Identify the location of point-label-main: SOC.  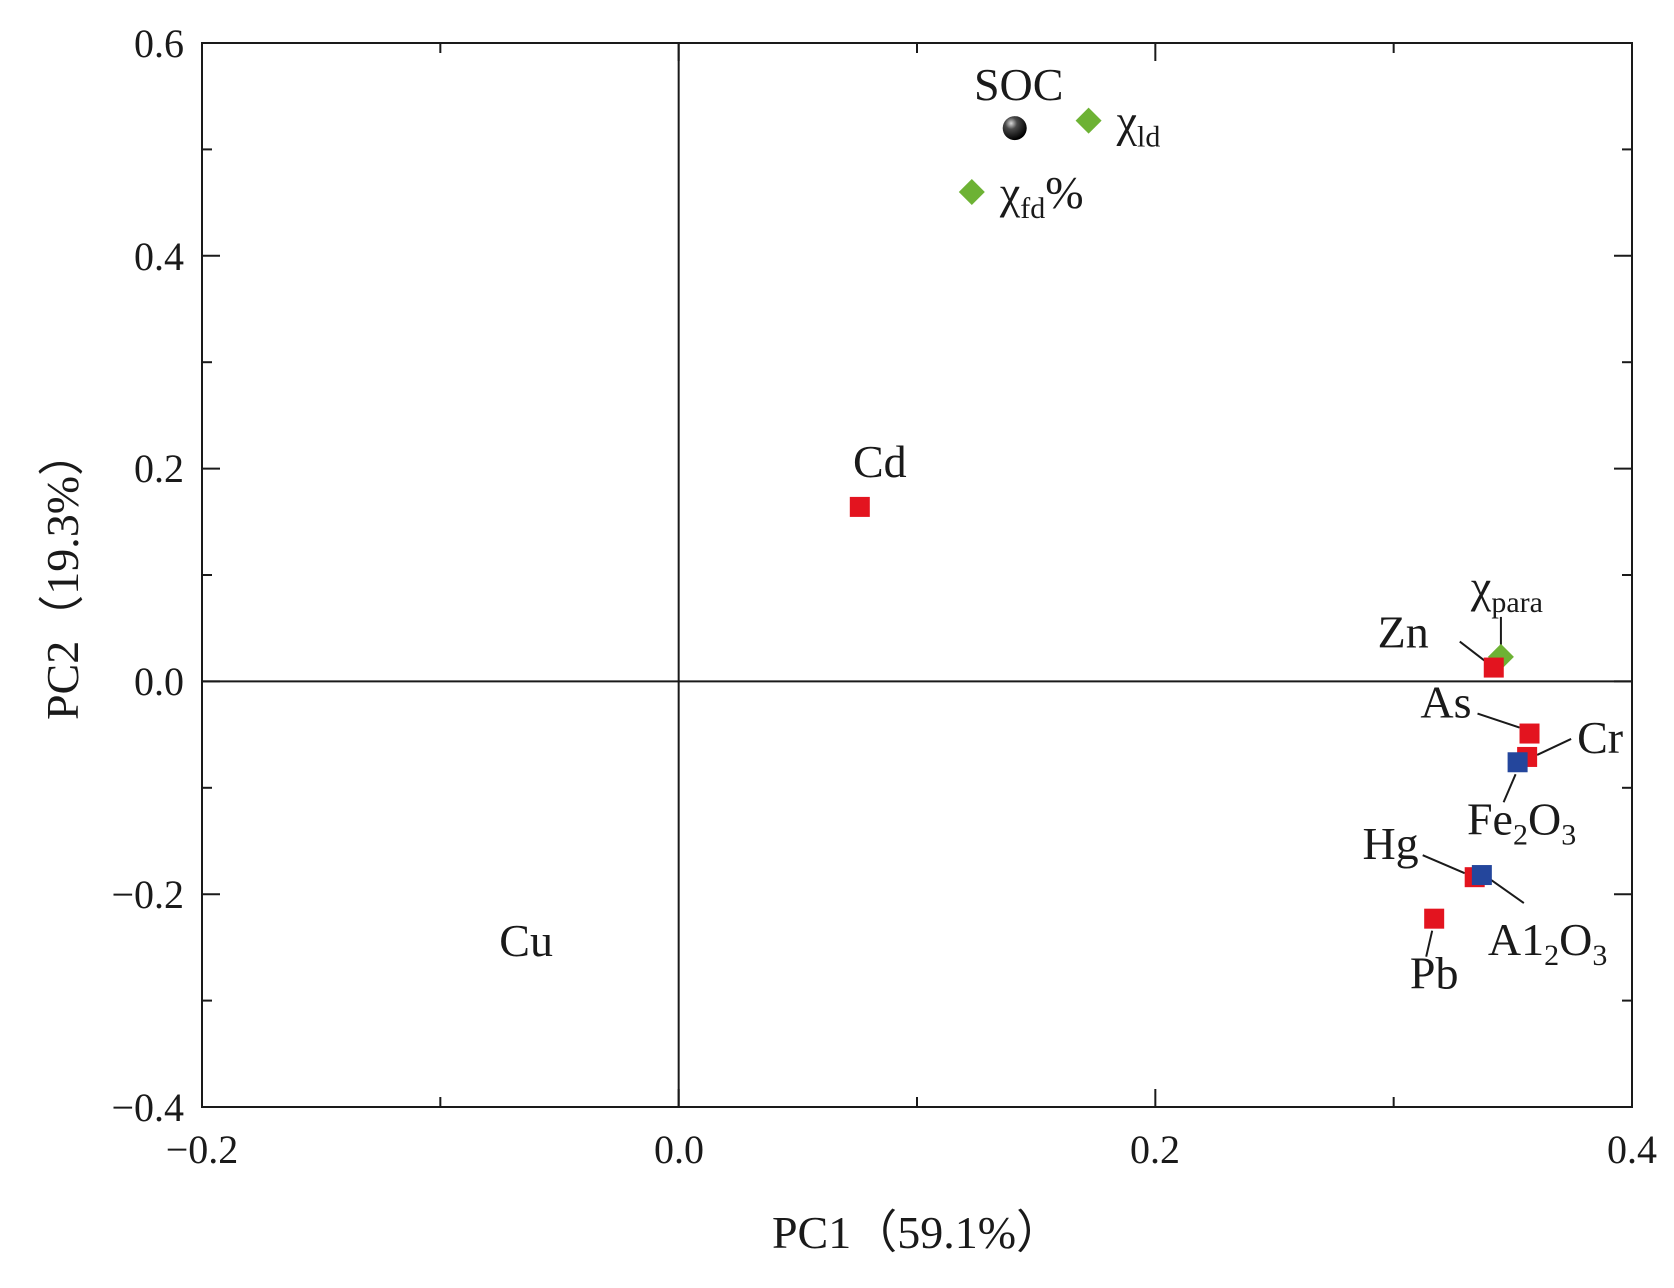
(1018, 84).